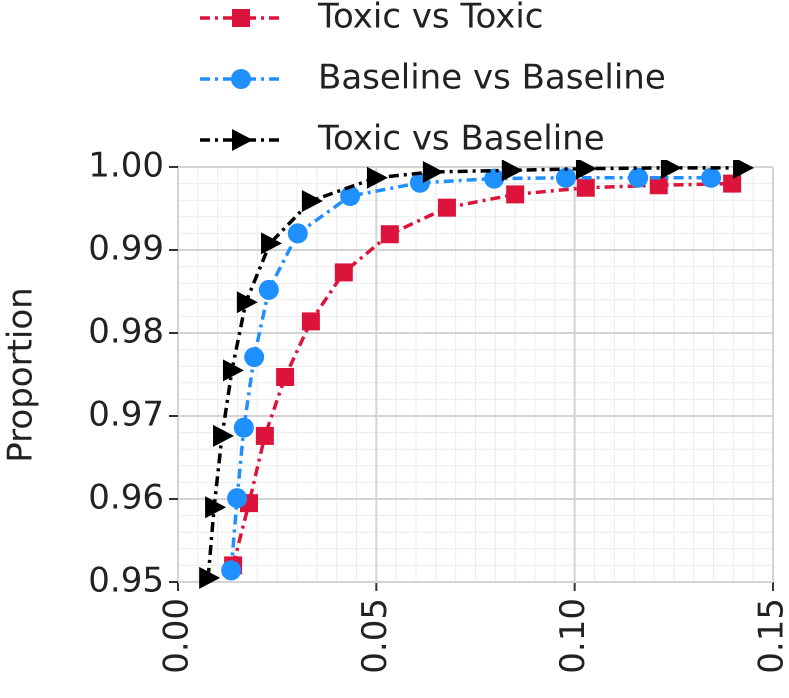  What do you see at coordinates (126, 415) in the screenshot?
I see `y-tick-label: 0.97` at bounding box center [126, 415].